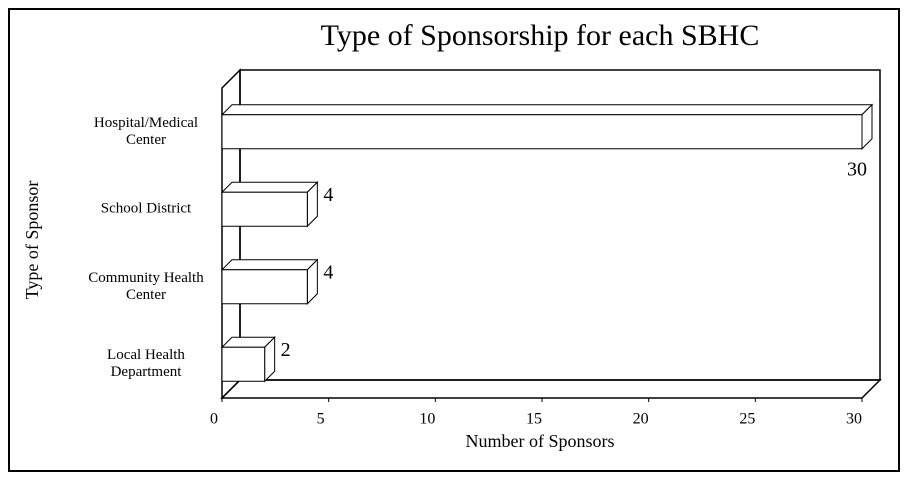 The height and width of the screenshot is (481, 907). Describe the element at coordinates (641, 419) in the screenshot. I see `x-tick-label: 20` at that location.